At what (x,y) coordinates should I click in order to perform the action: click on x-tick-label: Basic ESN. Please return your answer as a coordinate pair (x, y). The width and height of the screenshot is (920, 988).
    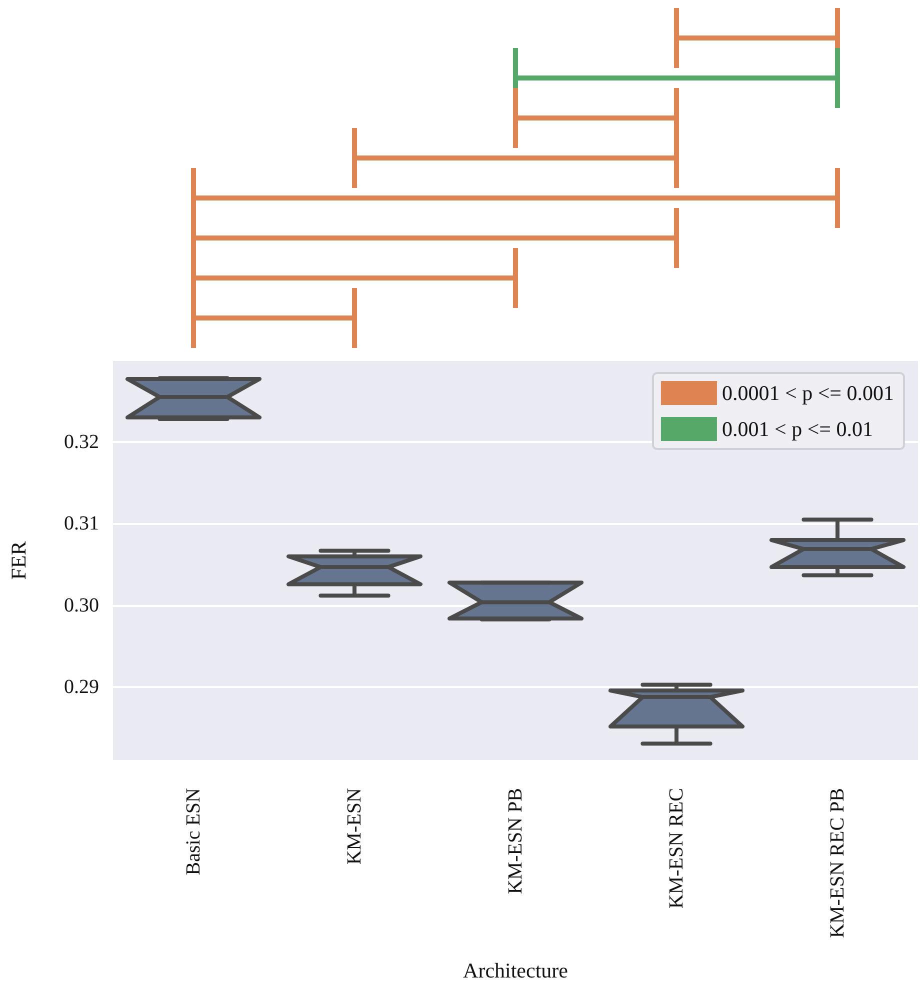
    Looking at the image, I should click on (193, 832).